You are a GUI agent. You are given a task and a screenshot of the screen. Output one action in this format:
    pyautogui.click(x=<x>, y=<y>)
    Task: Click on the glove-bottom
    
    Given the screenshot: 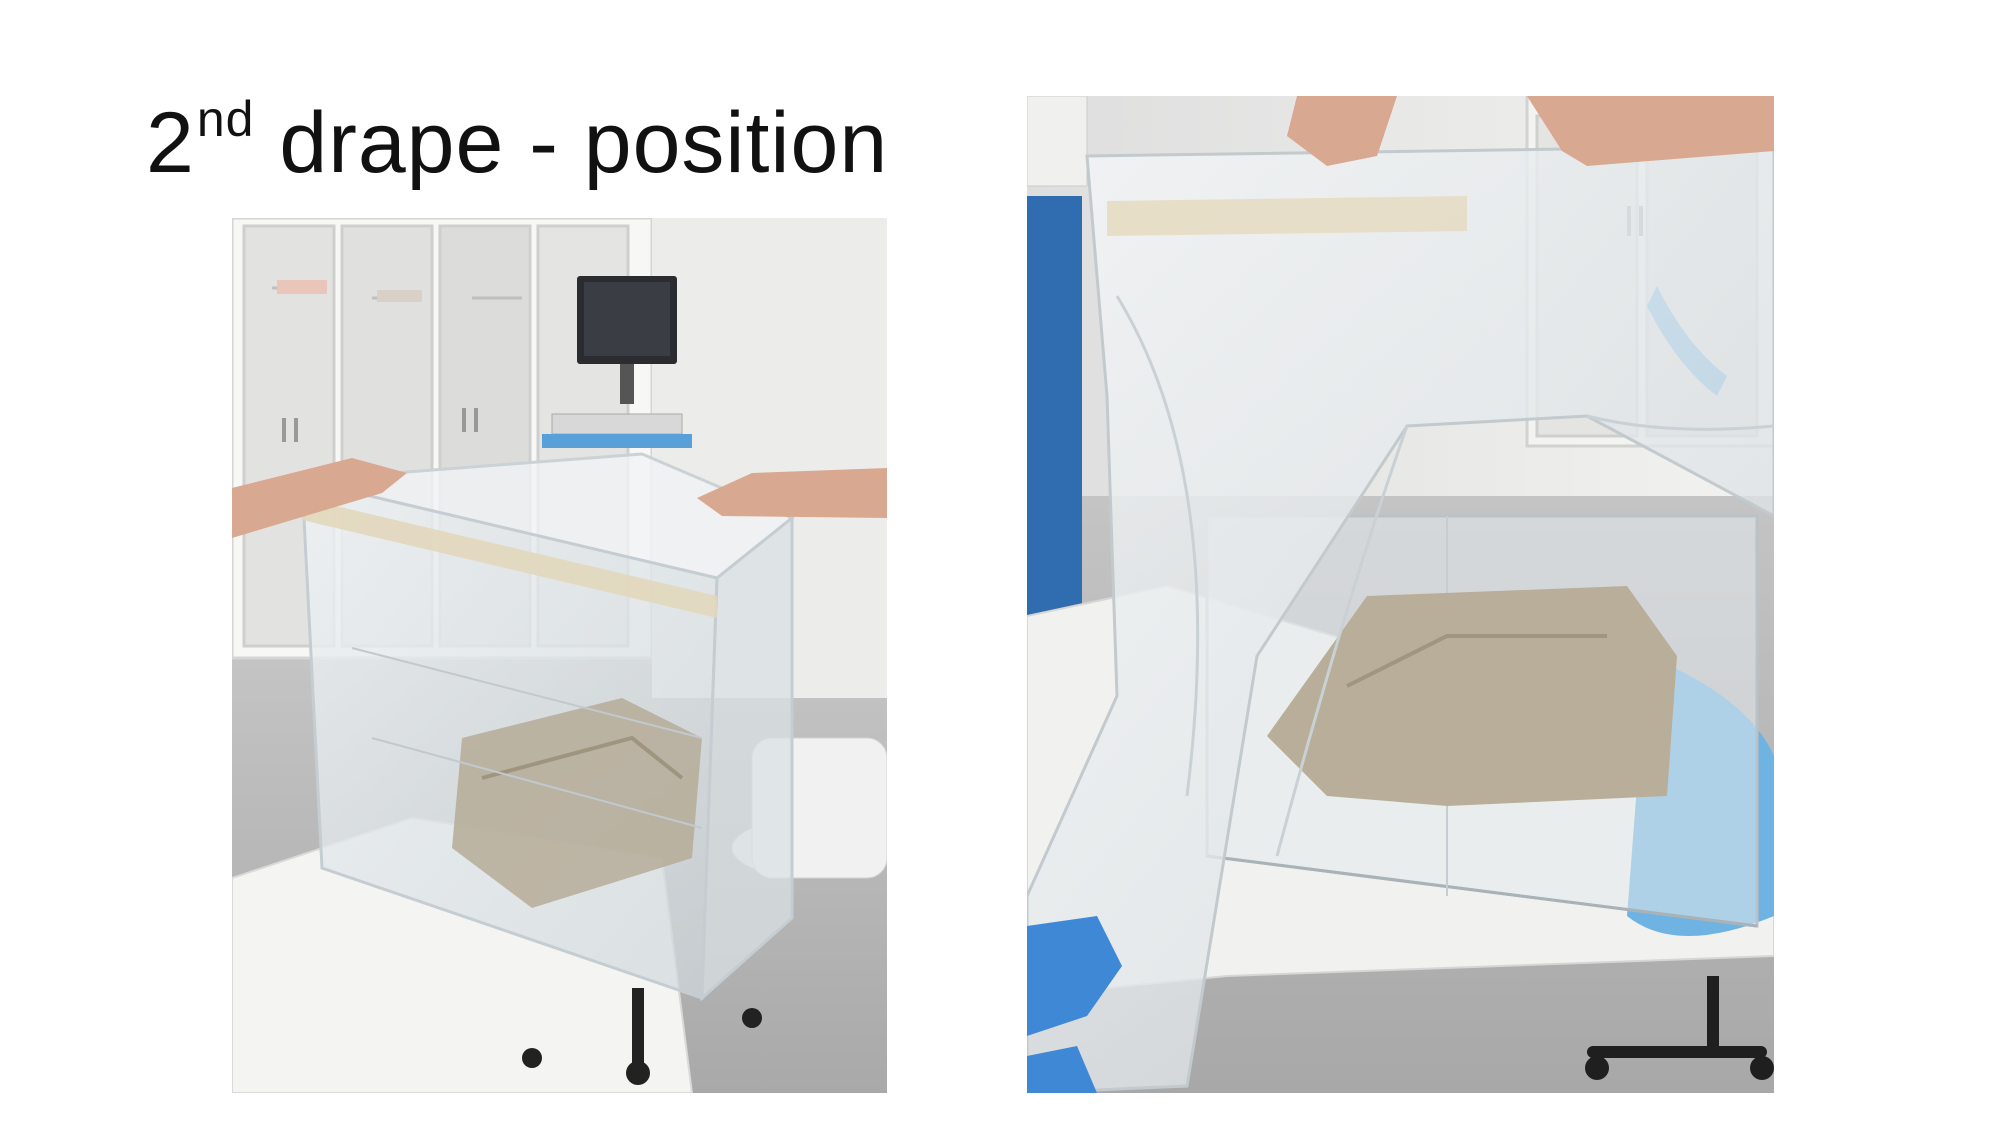 What is the action you would take?
    pyautogui.click(x=1074, y=976)
    